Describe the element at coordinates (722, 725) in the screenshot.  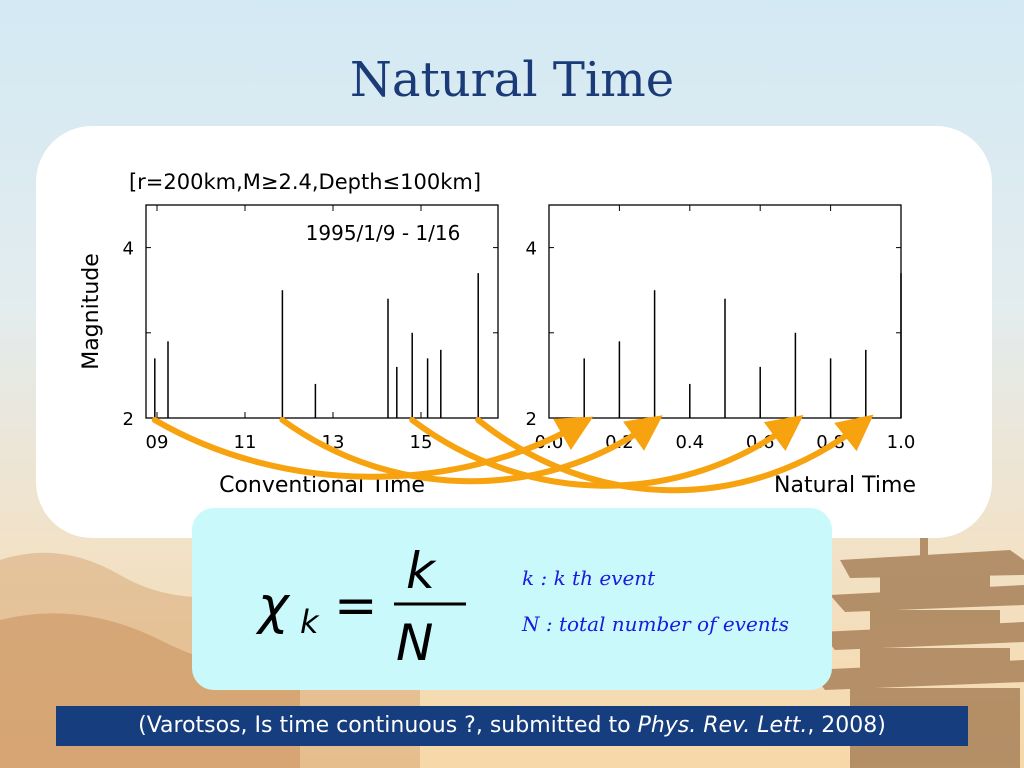
I see `citation-journal: Phys. Rev. Lett.` at that location.